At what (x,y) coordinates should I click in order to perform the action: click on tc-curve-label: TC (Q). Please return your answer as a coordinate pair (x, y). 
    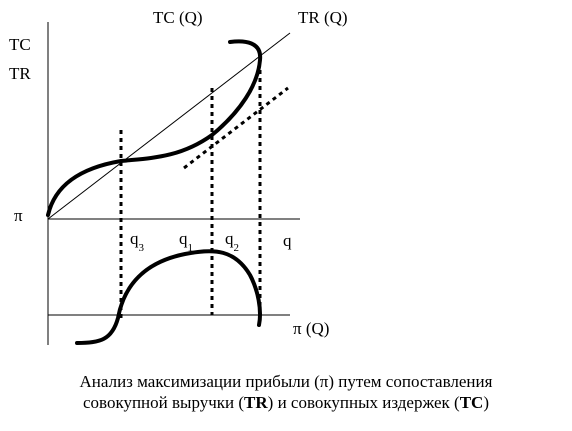
    Looking at the image, I should click on (178, 17).